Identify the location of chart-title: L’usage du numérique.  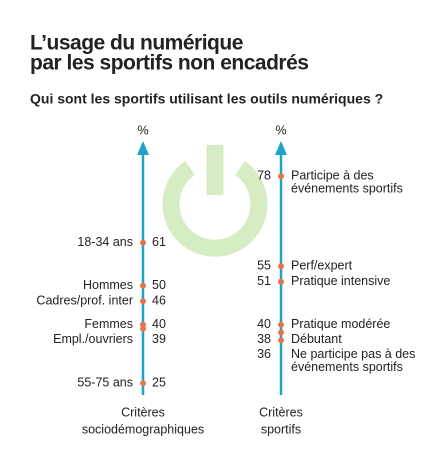
(136, 43).